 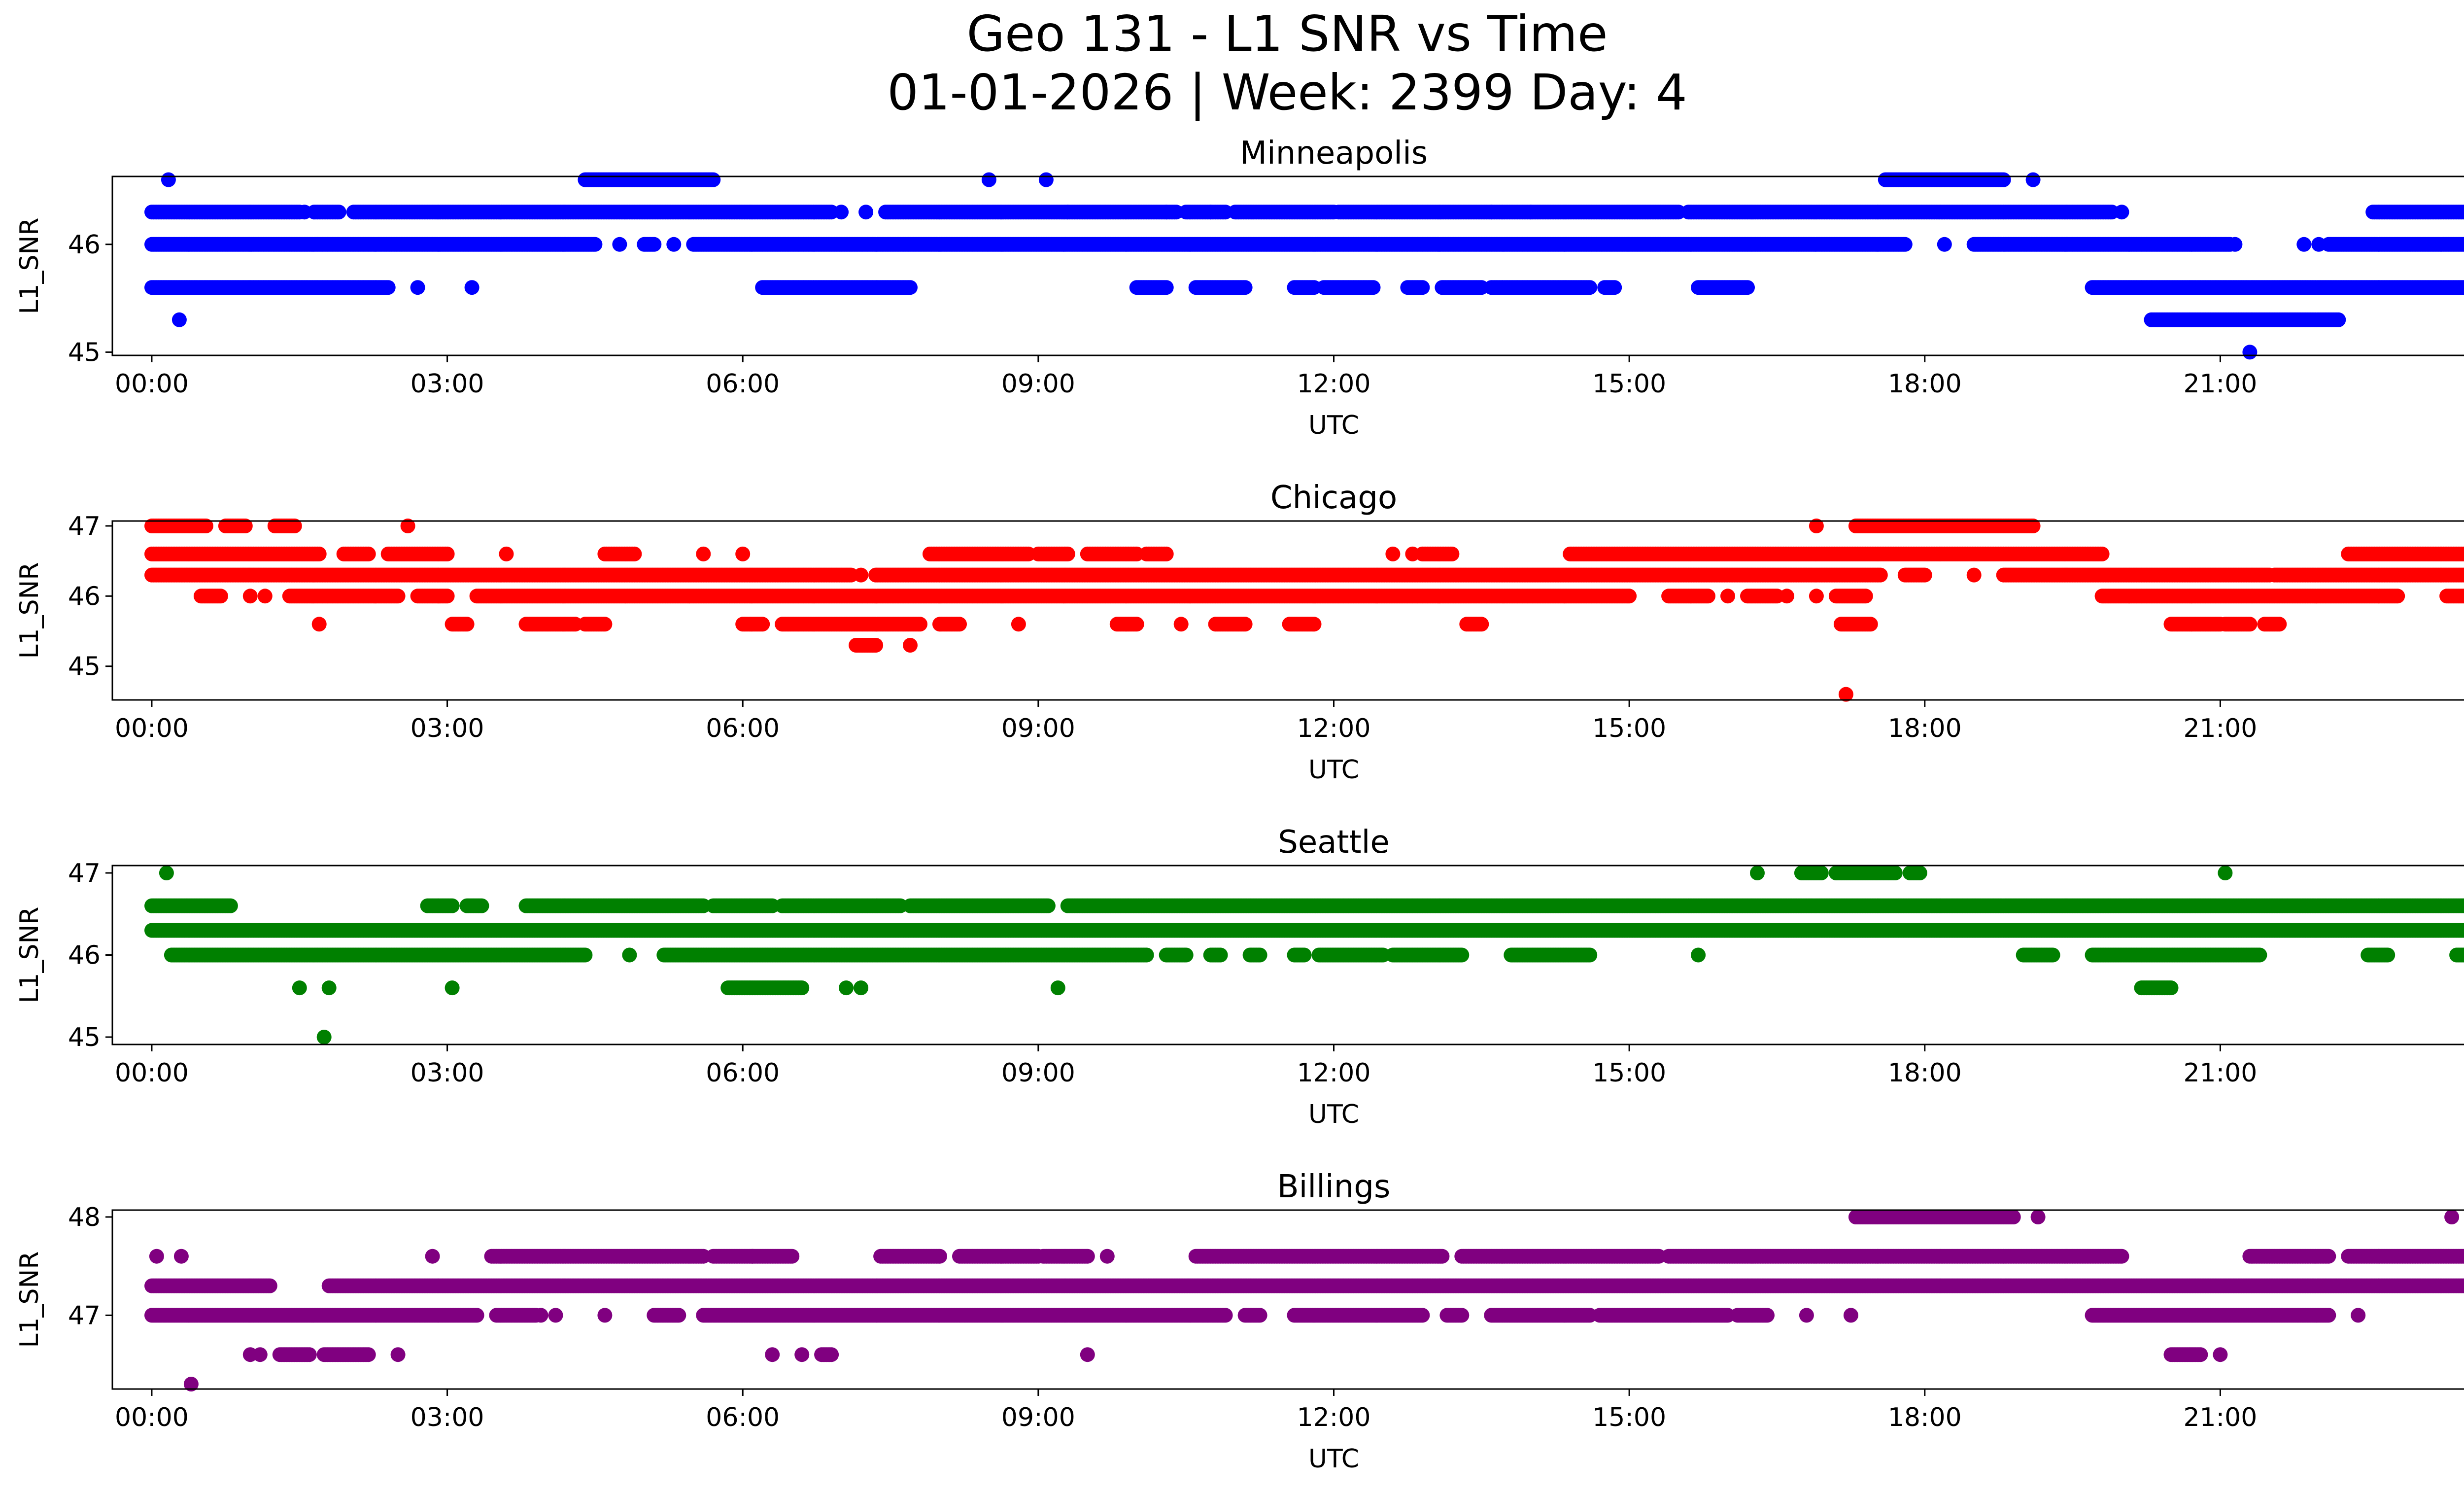 What do you see at coordinates (1287, 92) in the screenshot?
I see `figure-title-line2: 01-01-2026 | Week: 2399 Day: 4` at bounding box center [1287, 92].